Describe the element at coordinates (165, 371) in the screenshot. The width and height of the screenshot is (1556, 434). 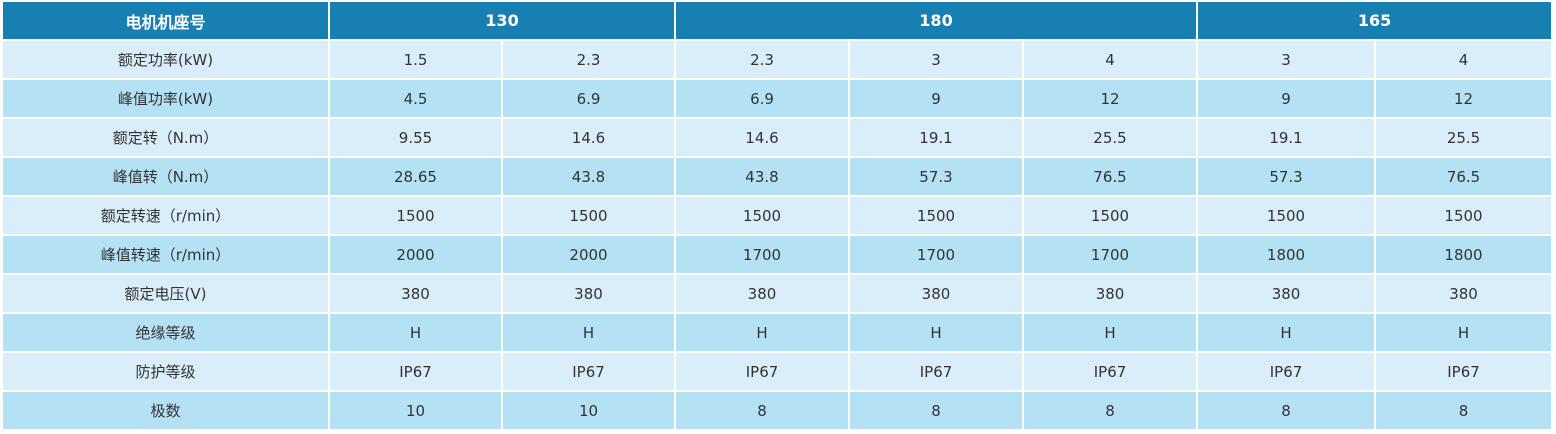
I see `row-label: 防护等级` at that location.